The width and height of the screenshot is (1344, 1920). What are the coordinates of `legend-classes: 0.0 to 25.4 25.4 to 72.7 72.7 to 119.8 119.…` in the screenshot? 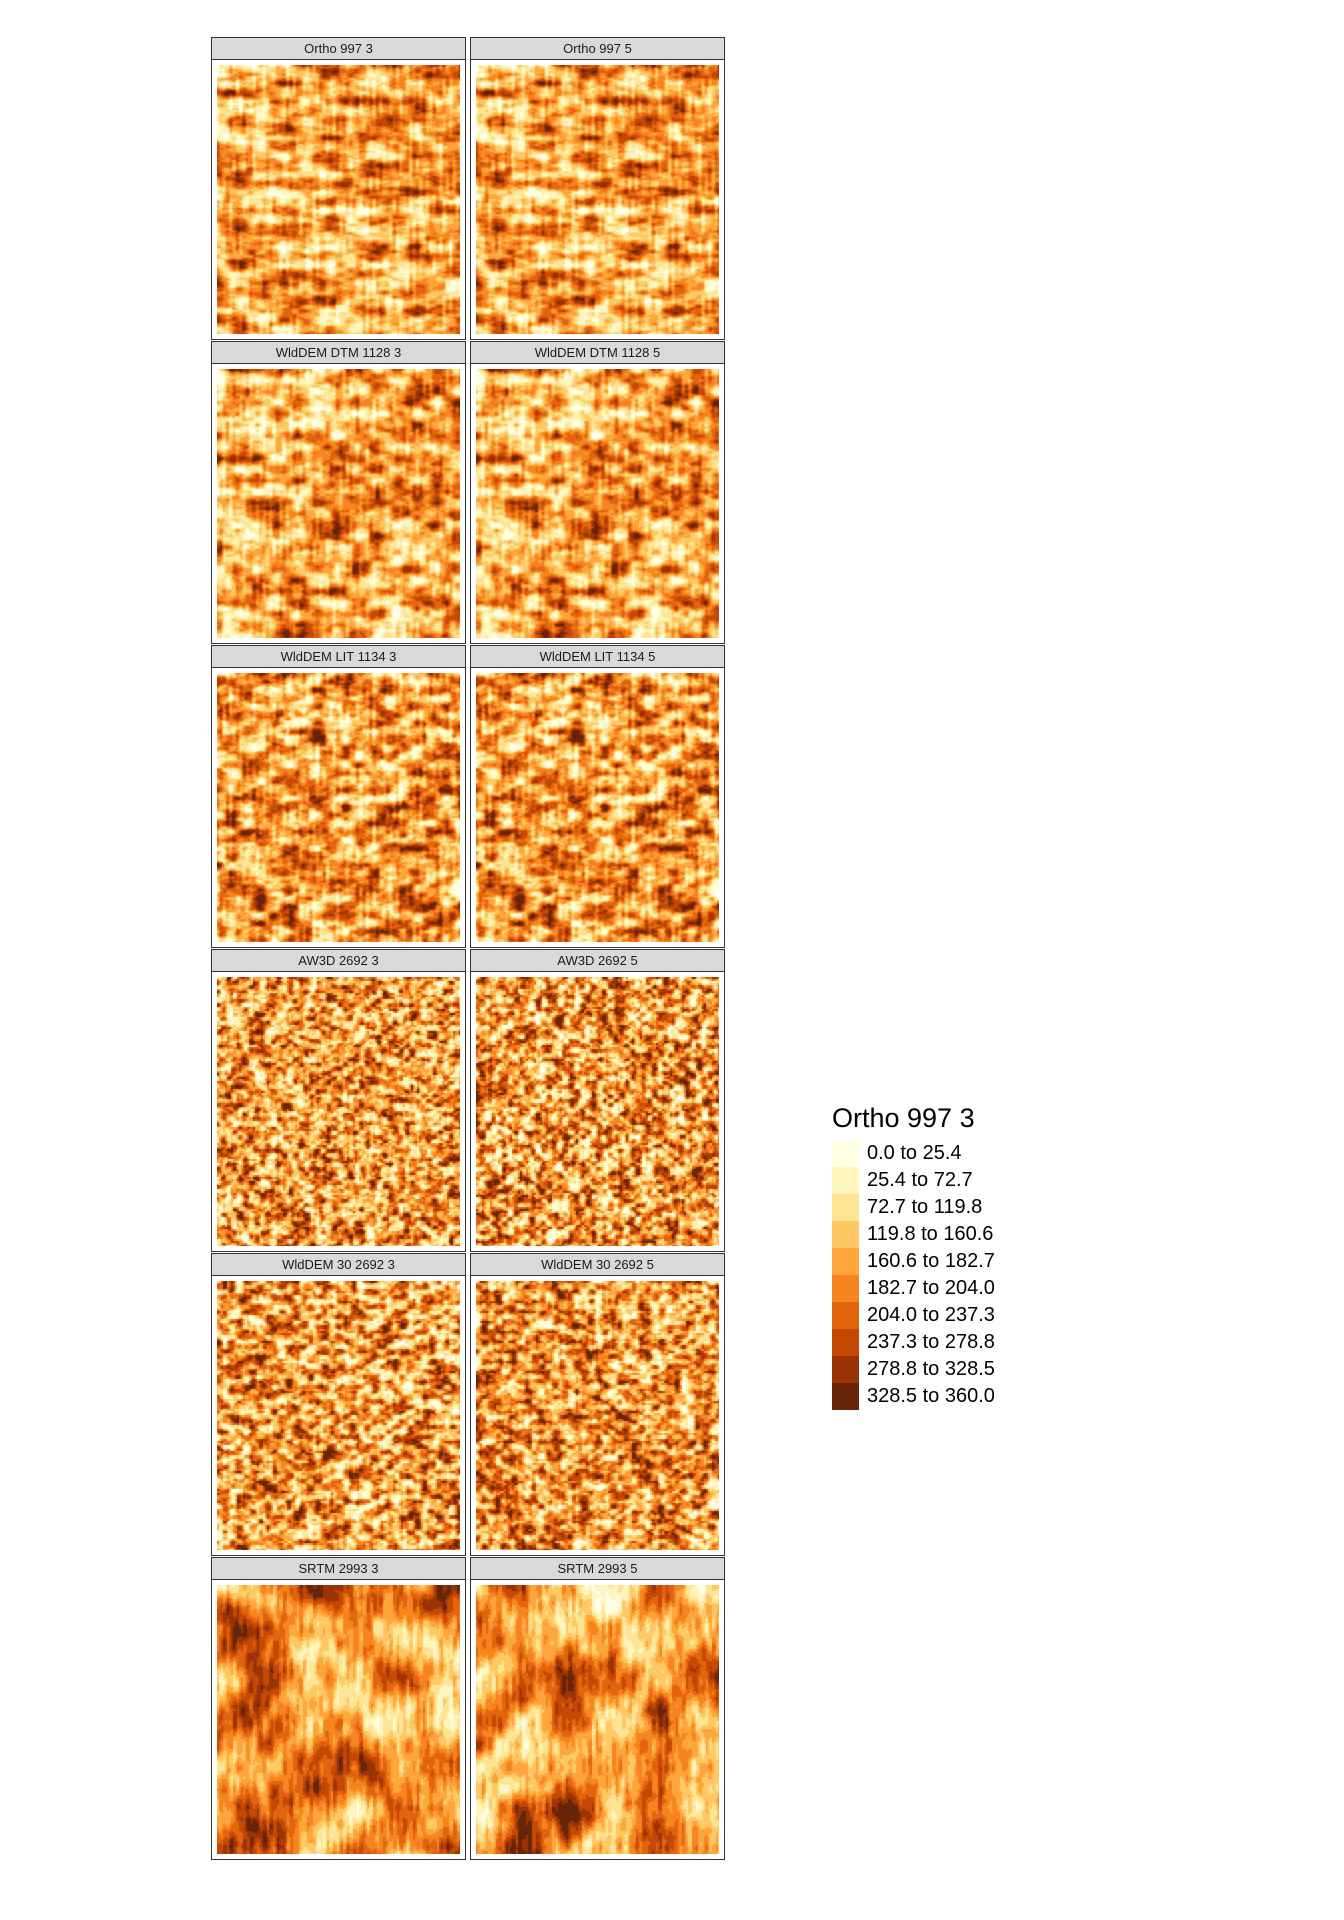 It's located at (942, 1275).